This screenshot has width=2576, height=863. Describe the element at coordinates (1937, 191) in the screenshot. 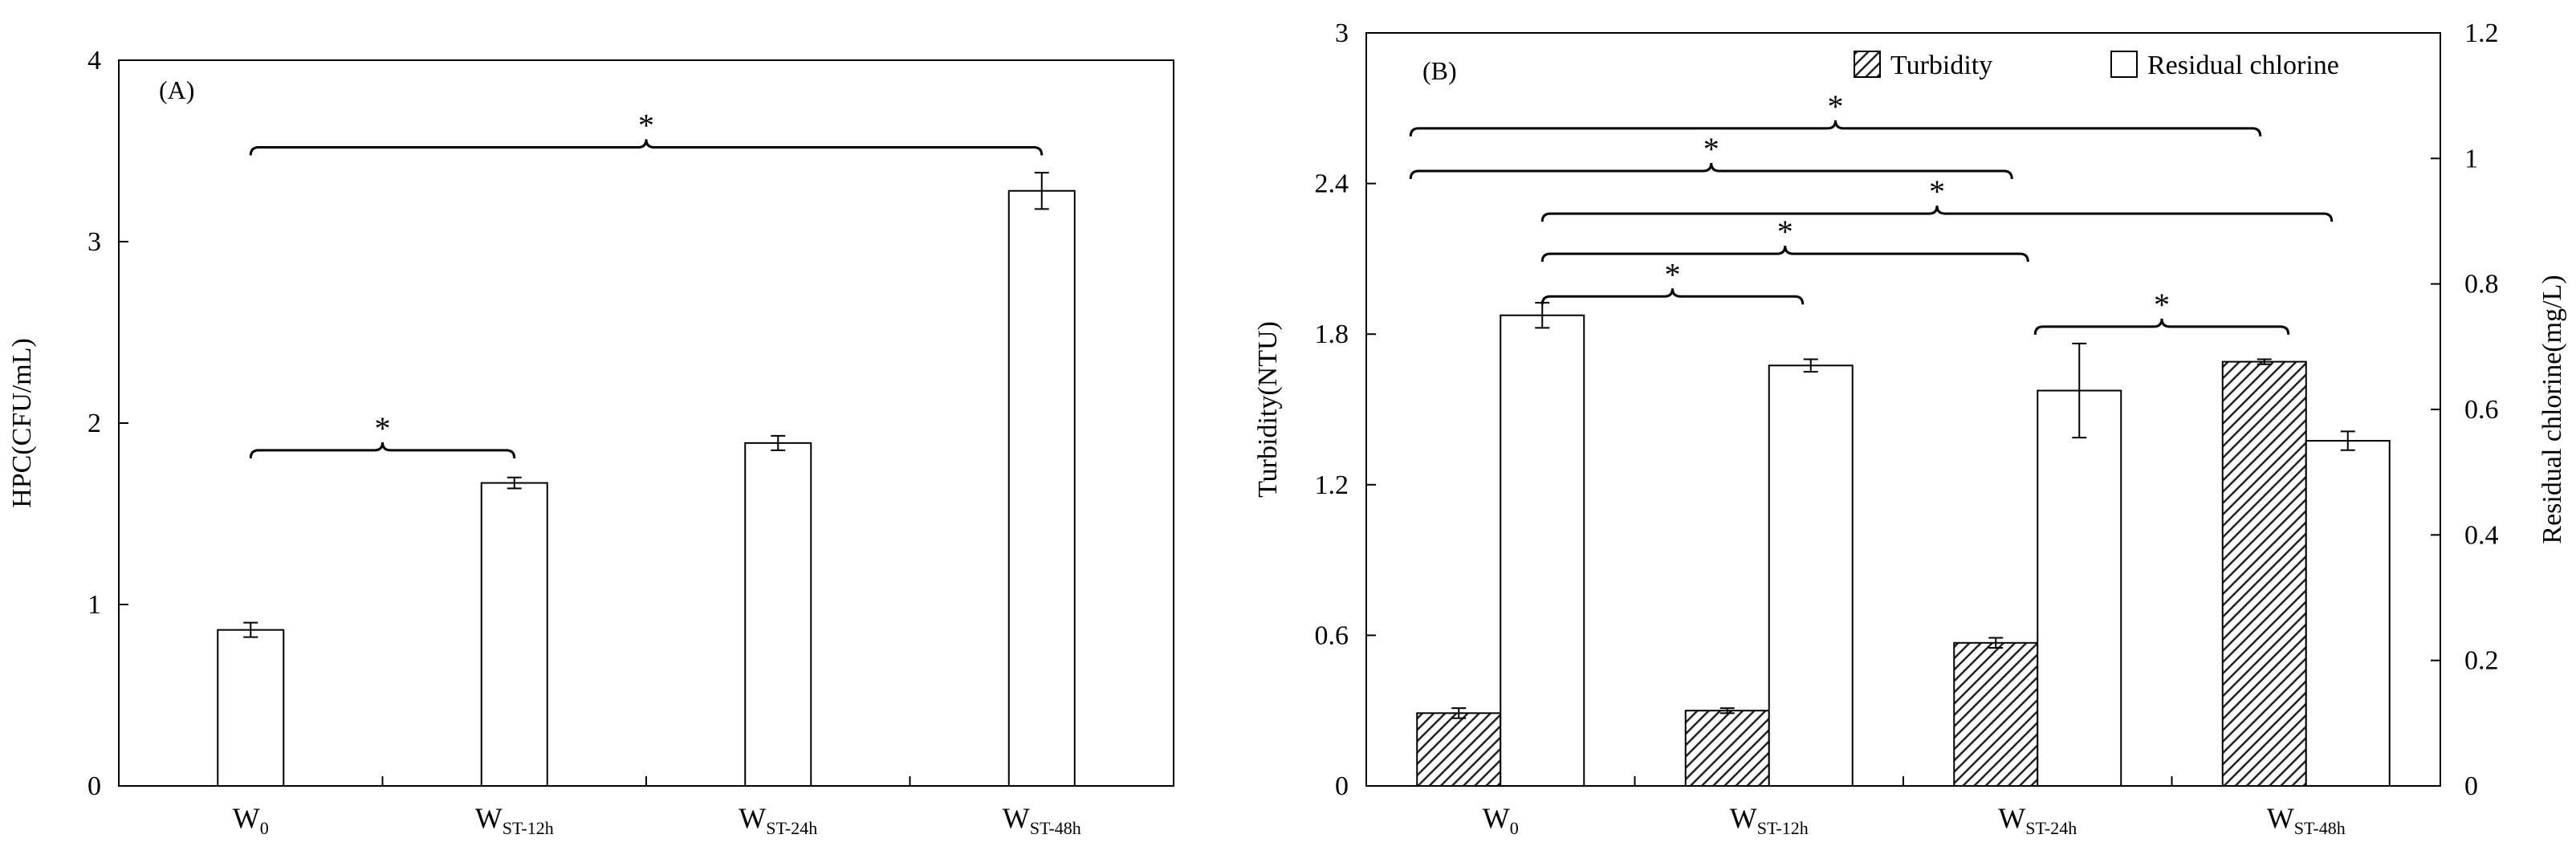

I see `significance-star-2: *` at that location.